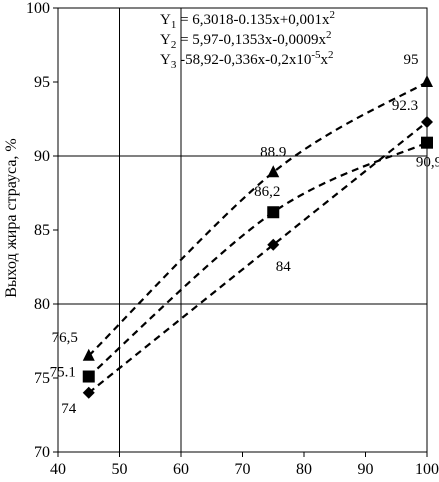 The height and width of the screenshot is (482, 439). Describe the element at coordinates (427, 163) in the screenshot. I see `square-label-2: 90,9` at that location.